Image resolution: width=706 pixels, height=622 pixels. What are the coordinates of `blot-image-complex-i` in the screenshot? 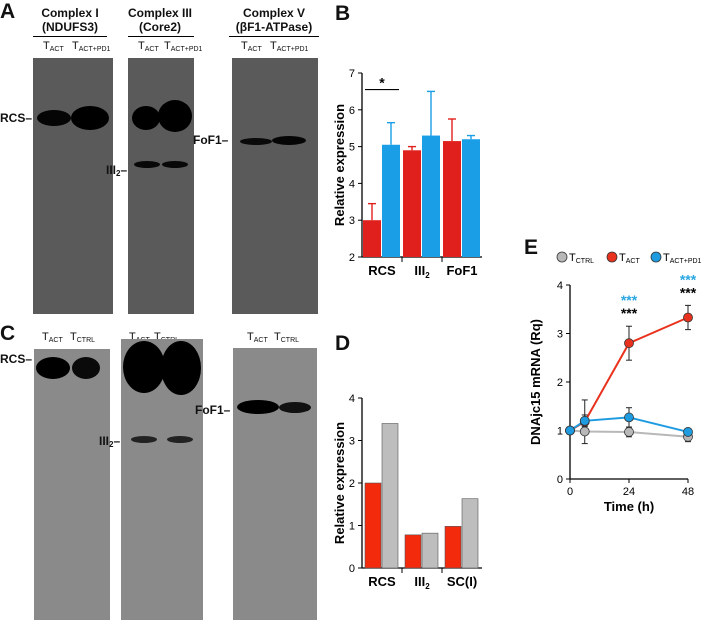 It's located at (73, 186).